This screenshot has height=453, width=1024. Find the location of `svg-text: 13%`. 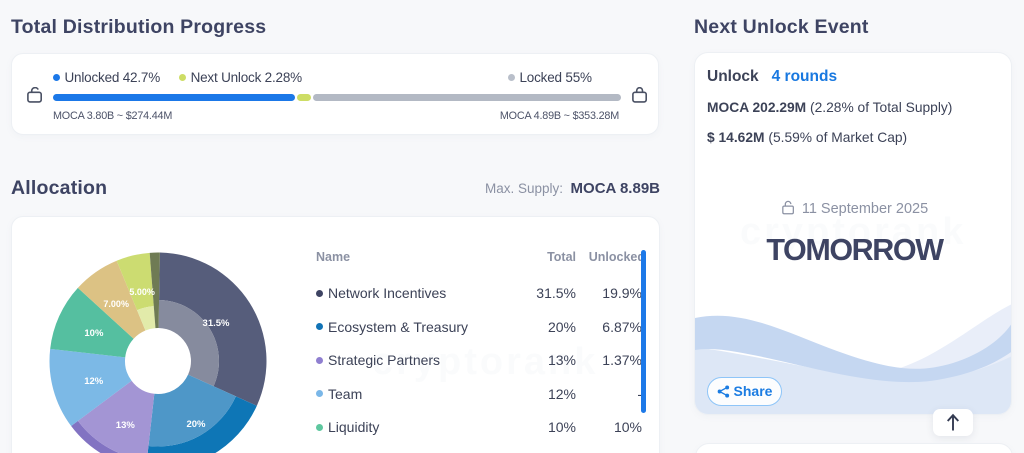

svg-text: 13% is located at coordinates (126, 425).